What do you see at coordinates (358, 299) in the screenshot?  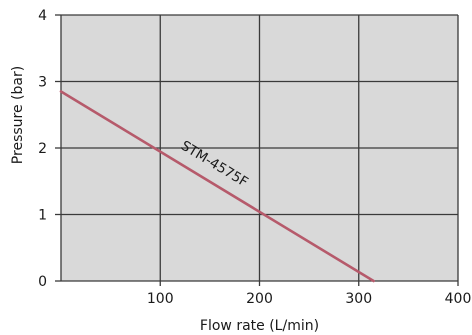 I see `x-tick-label-300: 300` at bounding box center [358, 299].